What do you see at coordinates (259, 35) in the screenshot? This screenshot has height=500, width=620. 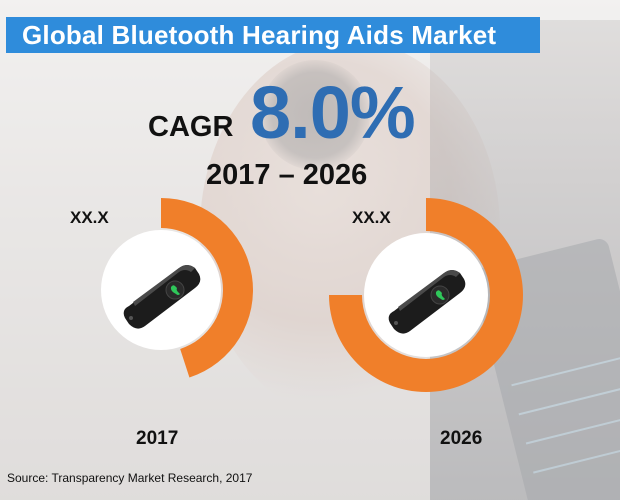 I see `page-title: Global Bluetooth Hearing Aids Market` at bounding box center [259, 35].